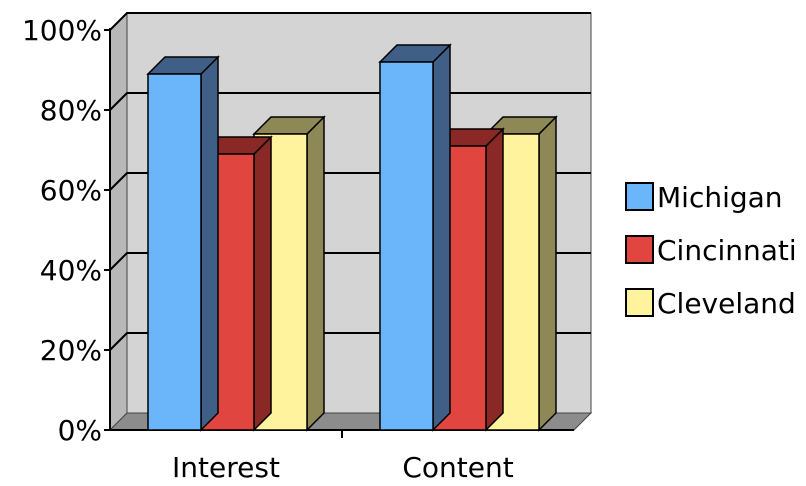 The image size is (806, 486). What do you see at coordinates (727, 250) in the screenshot?
I see `legend-label: Cincinnati` at bounding box center [727, 250].